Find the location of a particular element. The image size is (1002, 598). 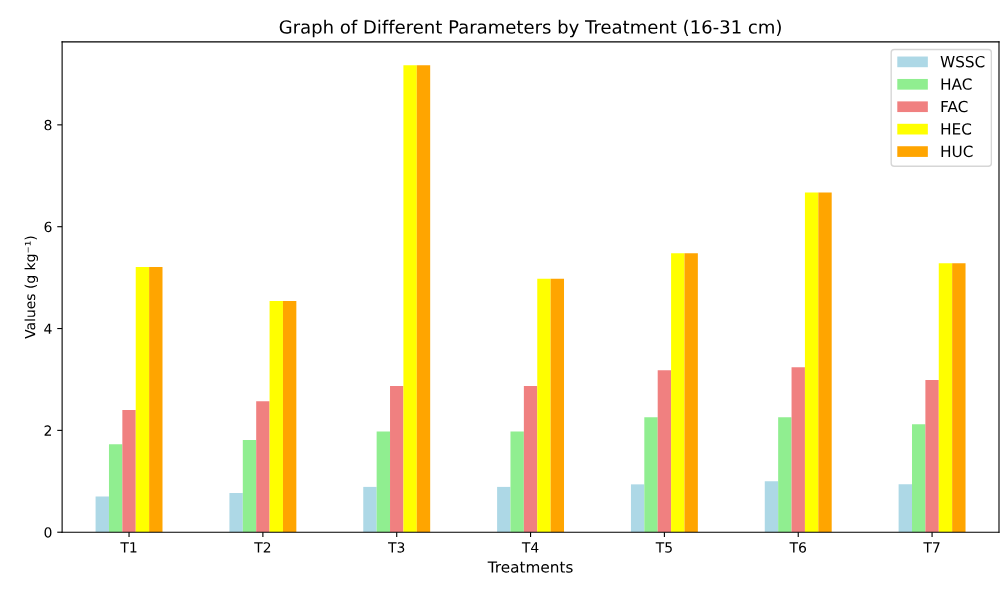

legend-label: HUC is located at coordinates (957, 151).